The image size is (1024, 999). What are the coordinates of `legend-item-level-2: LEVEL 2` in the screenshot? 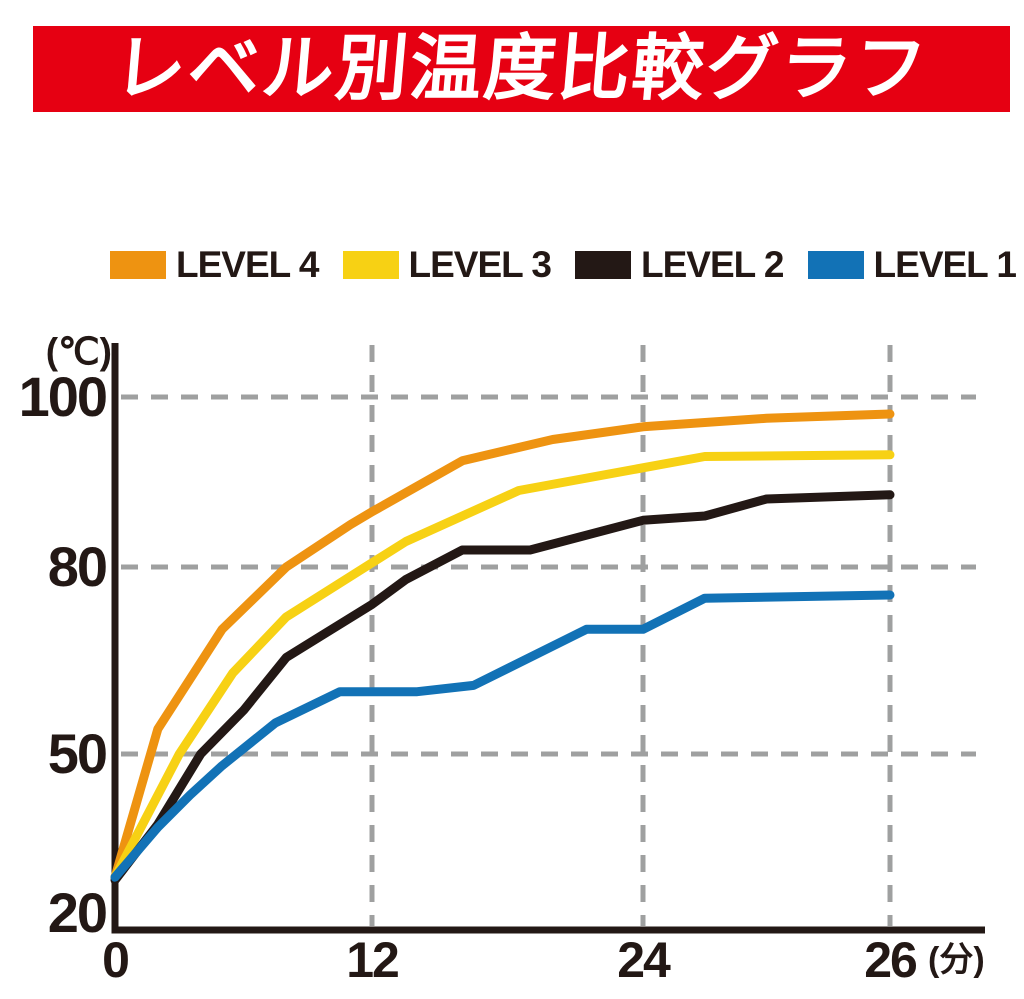 It's located at (679, 265).